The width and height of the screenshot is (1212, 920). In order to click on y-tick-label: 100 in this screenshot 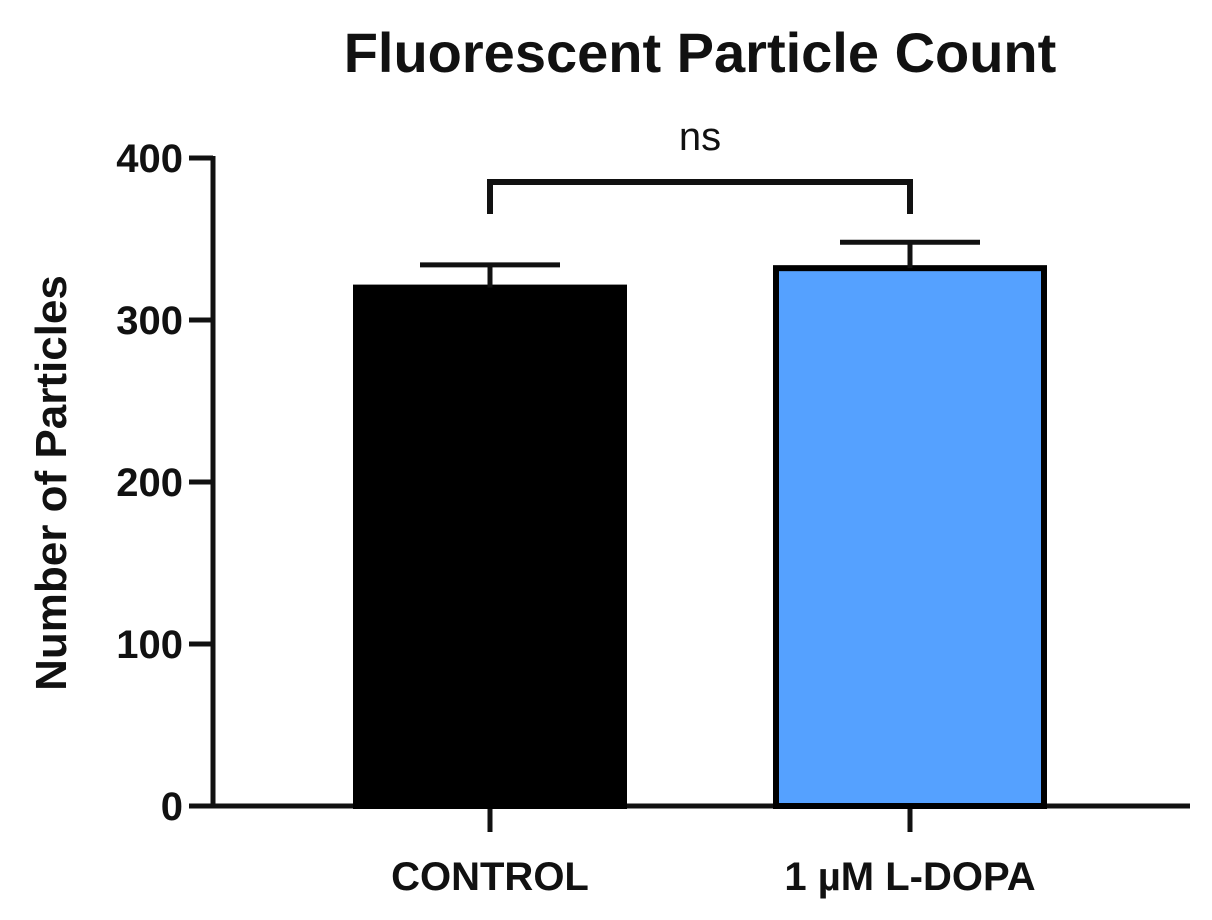, I will do `click(149, 645)`.